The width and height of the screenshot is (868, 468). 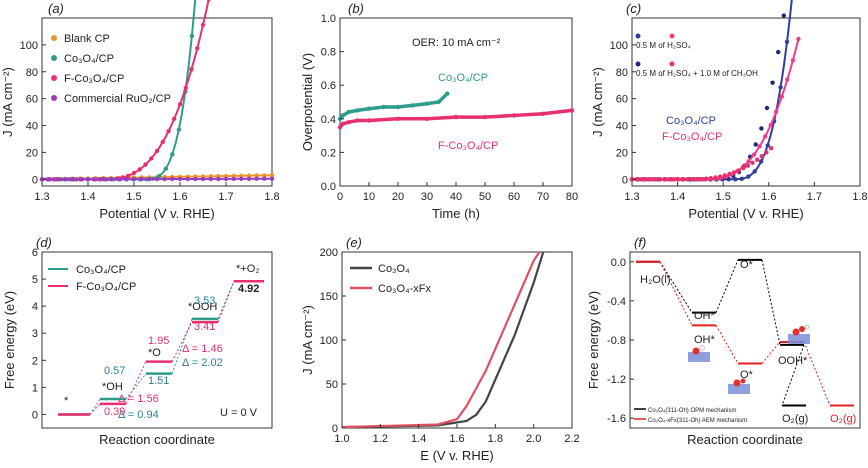 I want to click on x-tick-label: 1.5, so click(x=723, y=197).